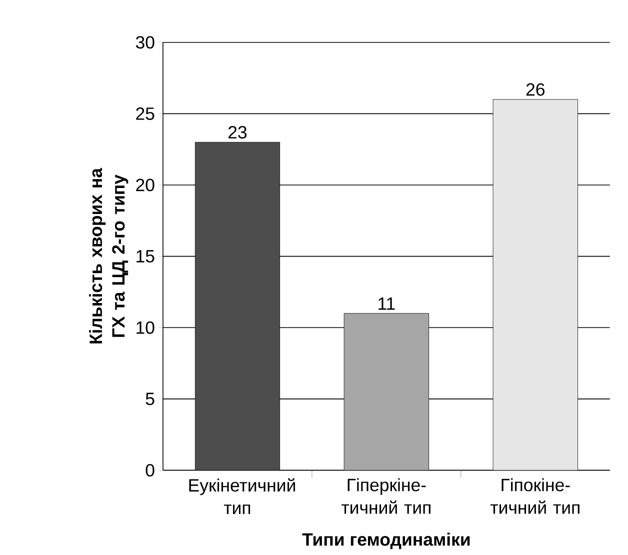  What do you see at coordinates (145, 256) in the screenshot?
I see `y-tick-label: 15` at bounding box center [145, 256].